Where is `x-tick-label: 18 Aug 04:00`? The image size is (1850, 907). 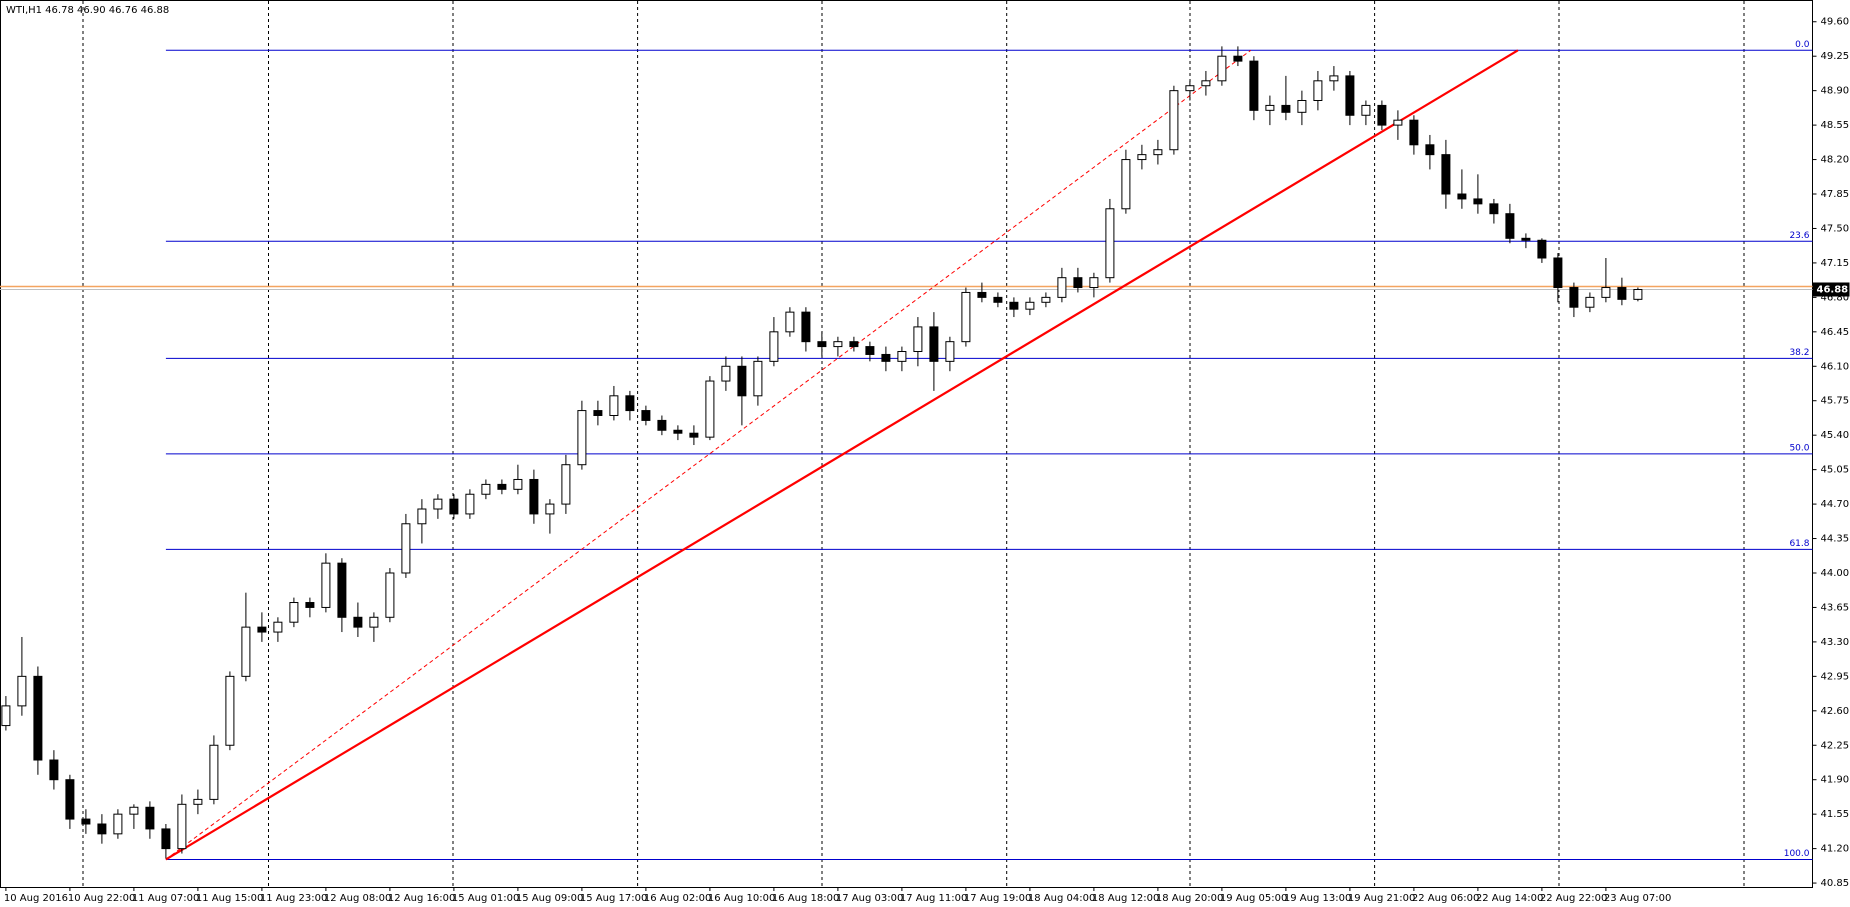
x-tick-label: 18 Aug 04:00 is located at coordinates (1061, 898).